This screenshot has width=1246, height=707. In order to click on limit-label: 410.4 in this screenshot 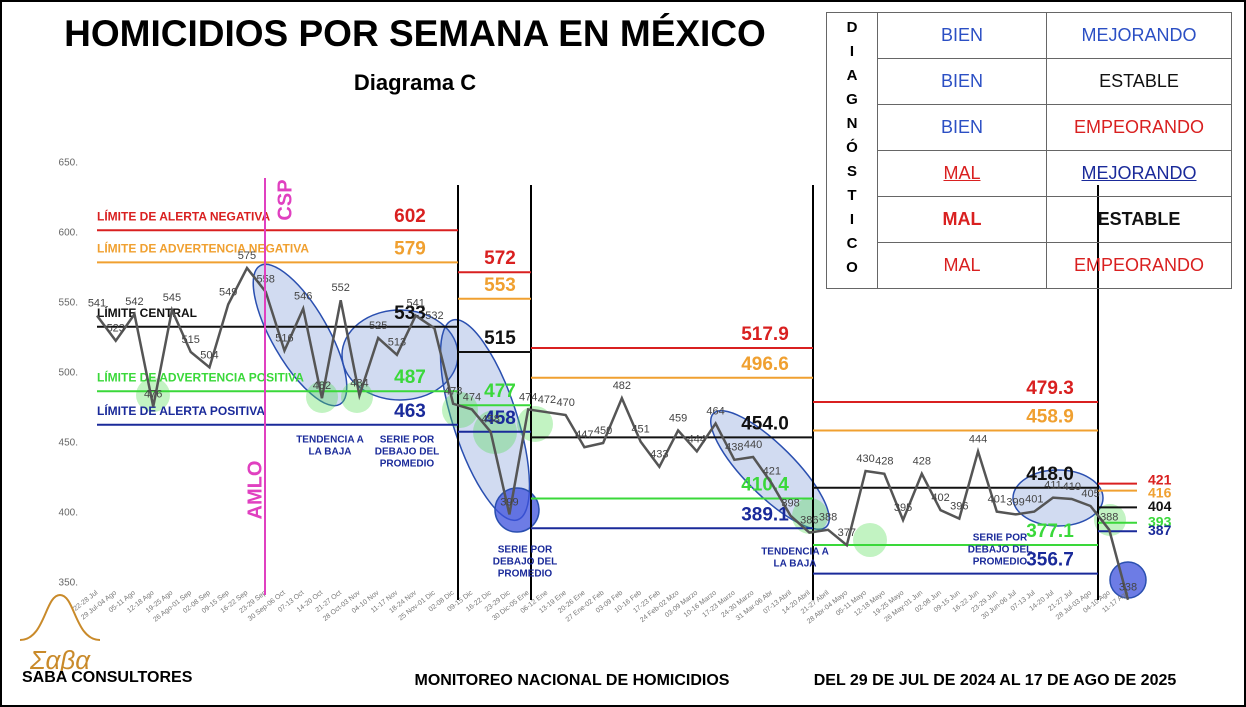, I will do `click(765, 484)`.